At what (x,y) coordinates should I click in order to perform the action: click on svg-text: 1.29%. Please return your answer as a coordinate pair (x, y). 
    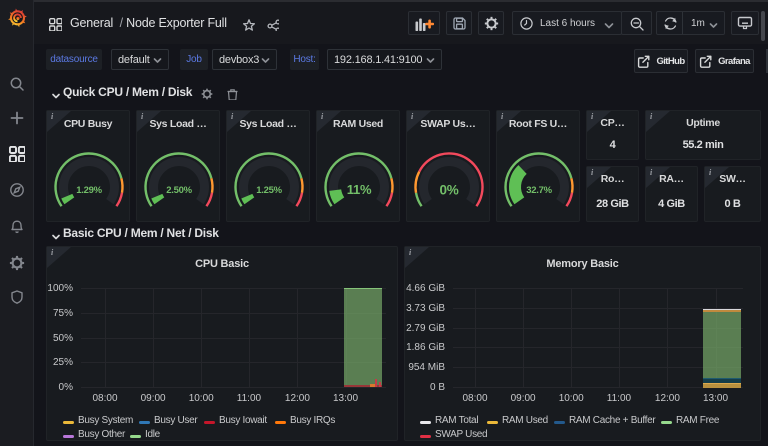
    Looking at the image, I should click on (89, 190).